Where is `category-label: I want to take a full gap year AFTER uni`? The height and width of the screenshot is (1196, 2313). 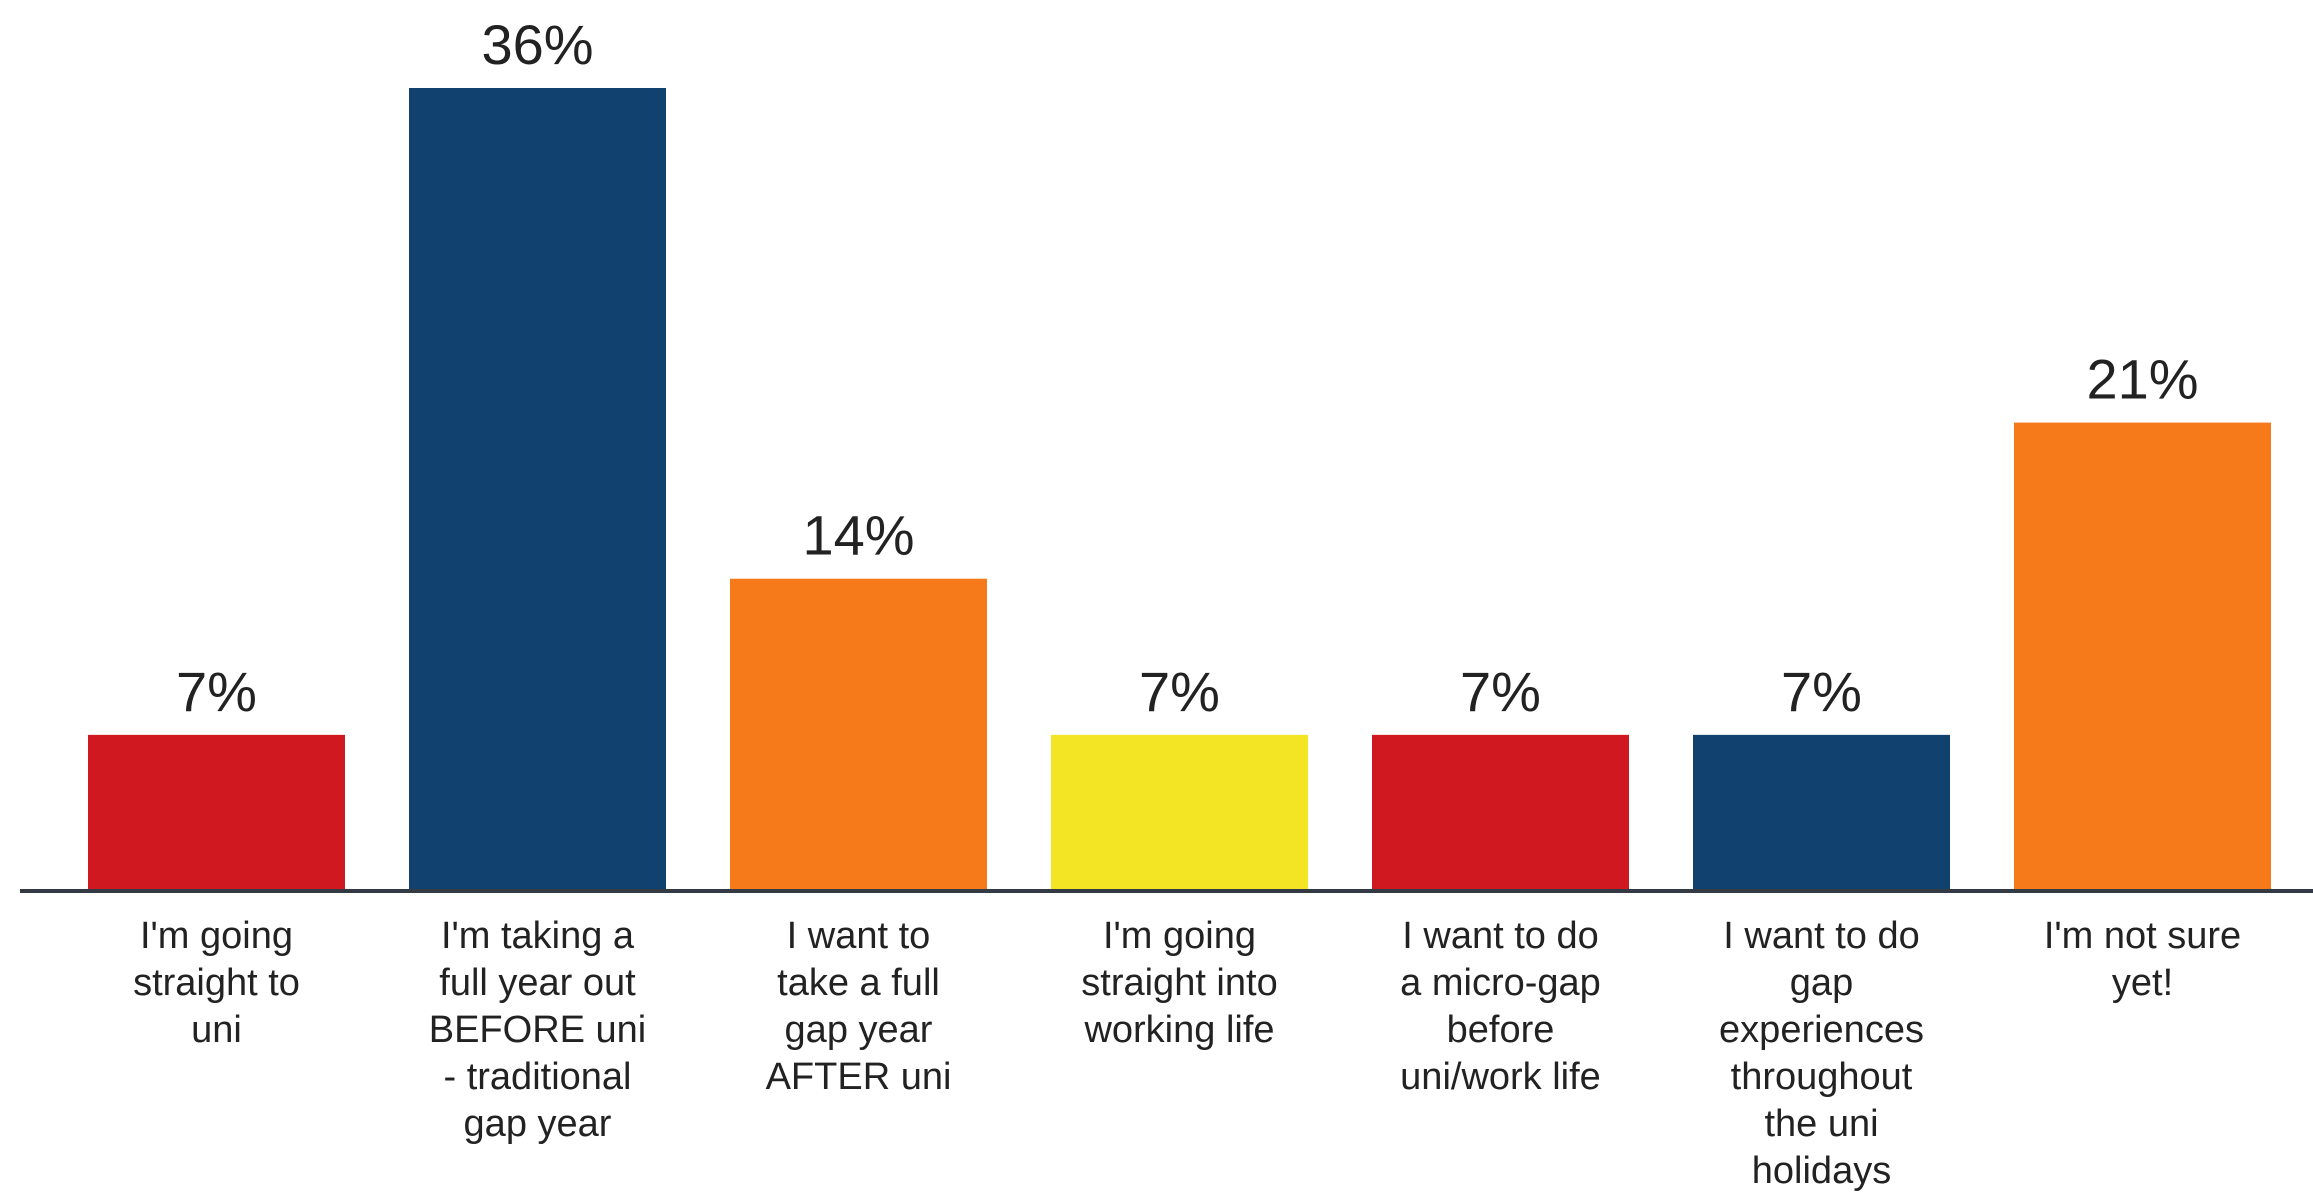 category-label: I want to take a full gap year AFTER uni is located at coordinates (859, 1006).